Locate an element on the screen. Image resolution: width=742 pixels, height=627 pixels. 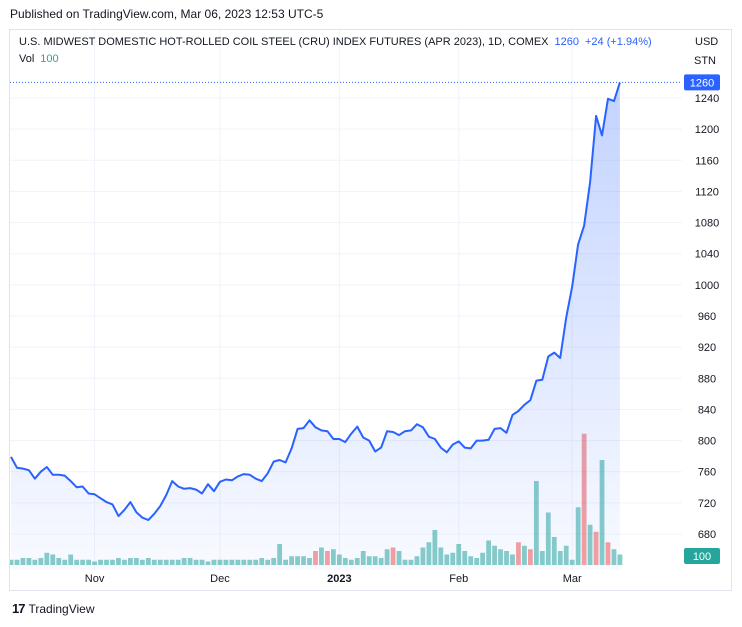
volume-badge-label: 100 is located at coordinates (702, 557).